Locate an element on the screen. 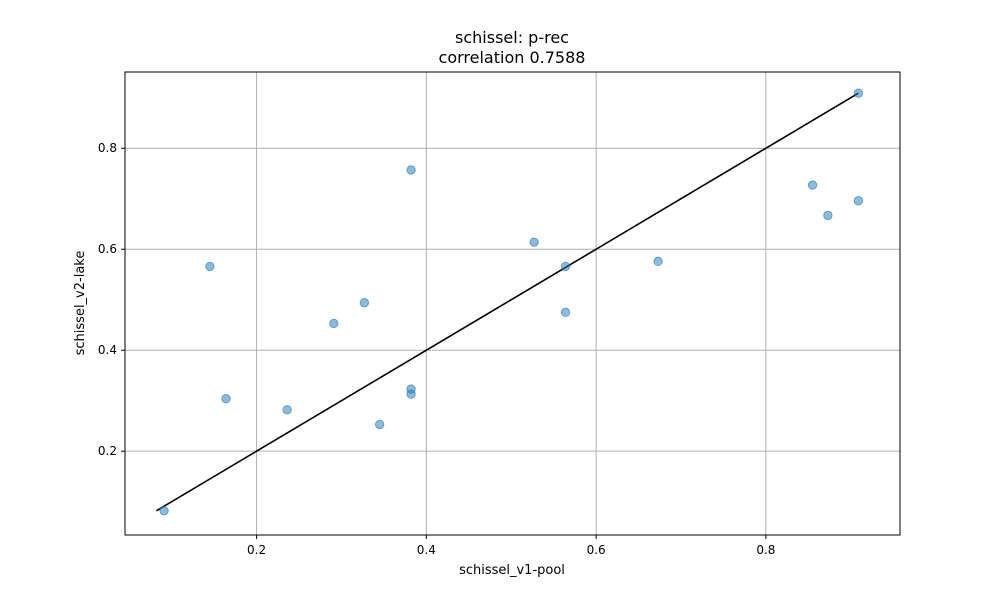  x-ticks: 0.2 0.4 0.6 0.8 is located at coordinates (511, 546).